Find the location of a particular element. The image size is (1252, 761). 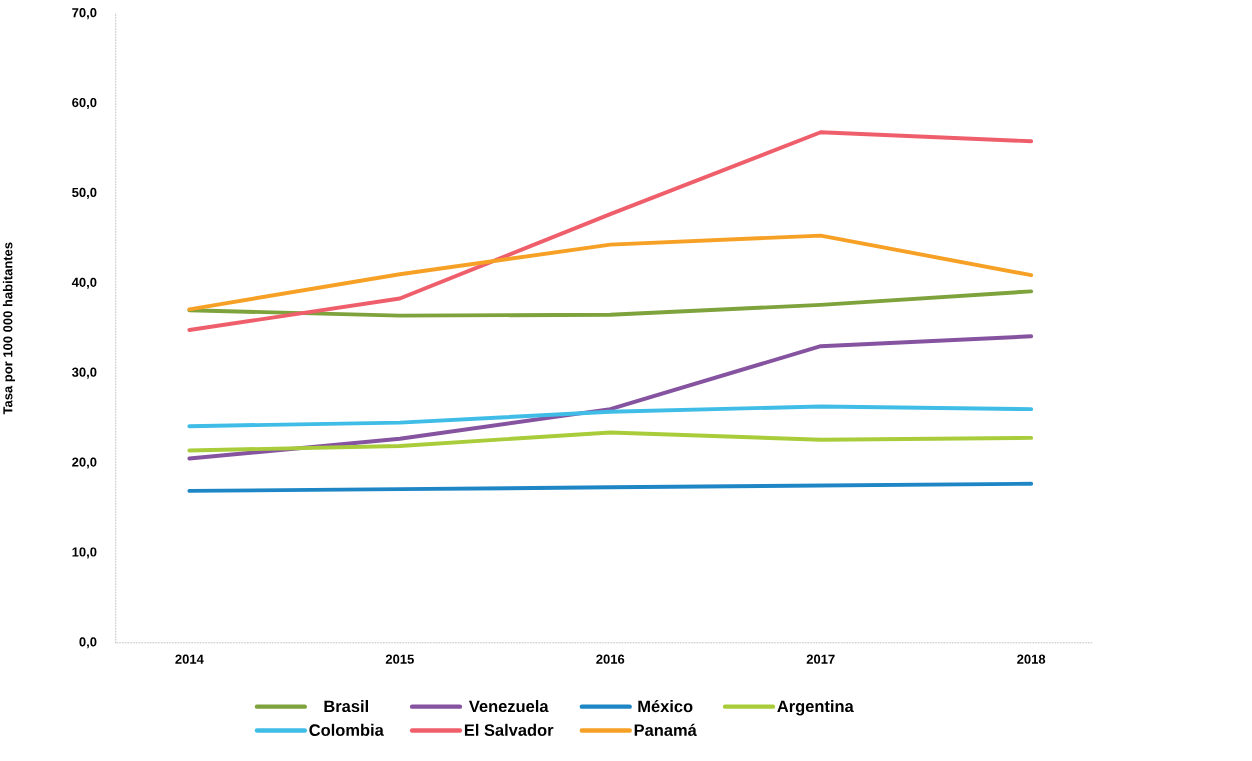

y-tick-label: 50,0 is located at coordinates (84, 193).